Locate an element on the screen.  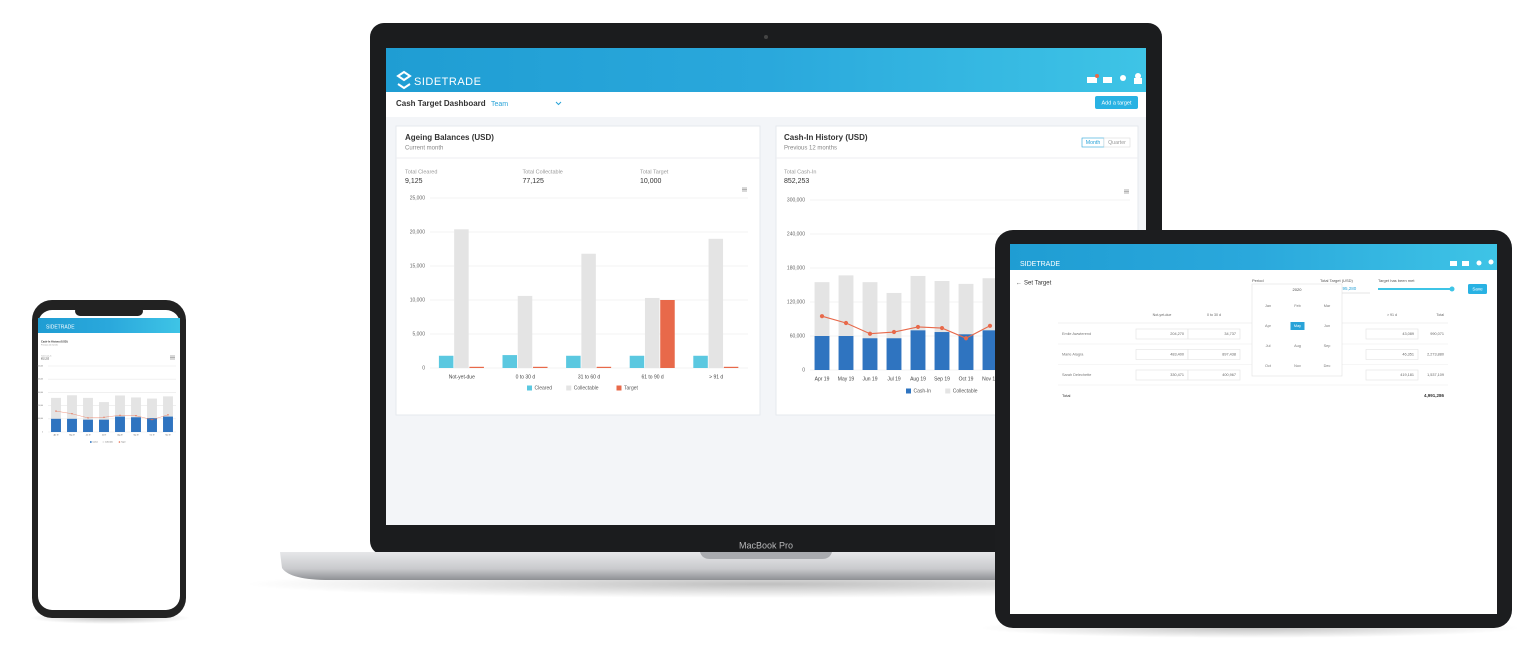
met-slider-knob is located at coordinates (1452, 289).